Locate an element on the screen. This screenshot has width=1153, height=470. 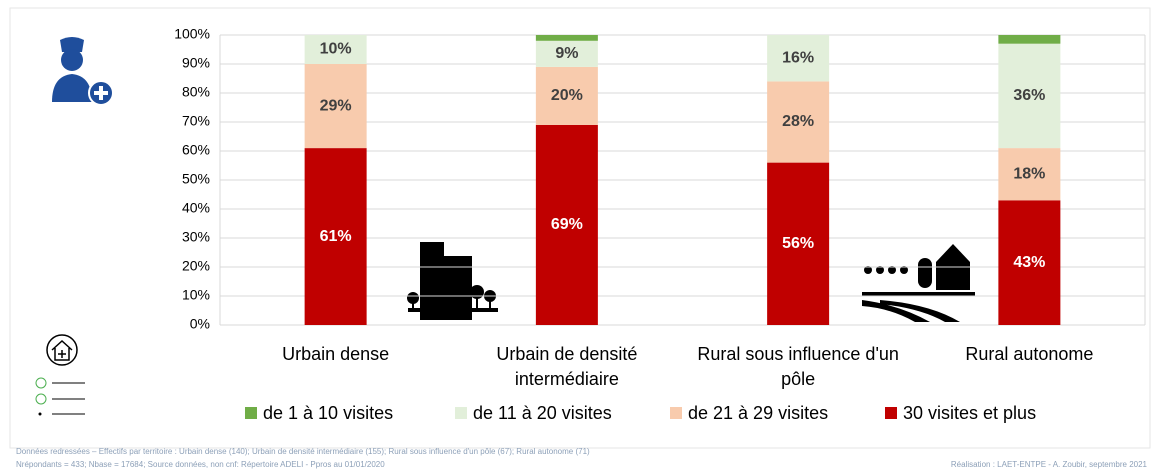
checklist-icon is located at coordinates (60, 396).